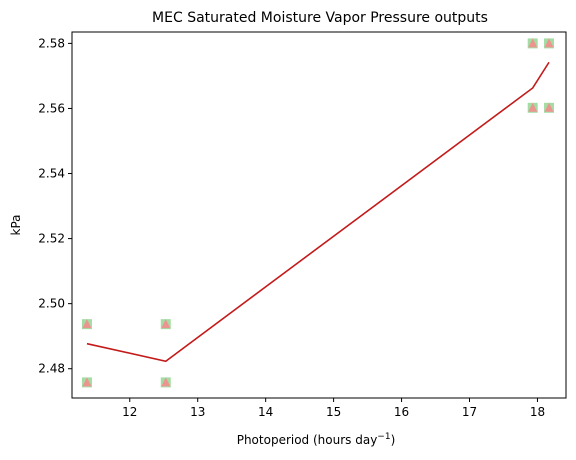  Describe the element at coordinates (16, 225) in the screenshot. I see `y-axis-label: kPa` at that location.